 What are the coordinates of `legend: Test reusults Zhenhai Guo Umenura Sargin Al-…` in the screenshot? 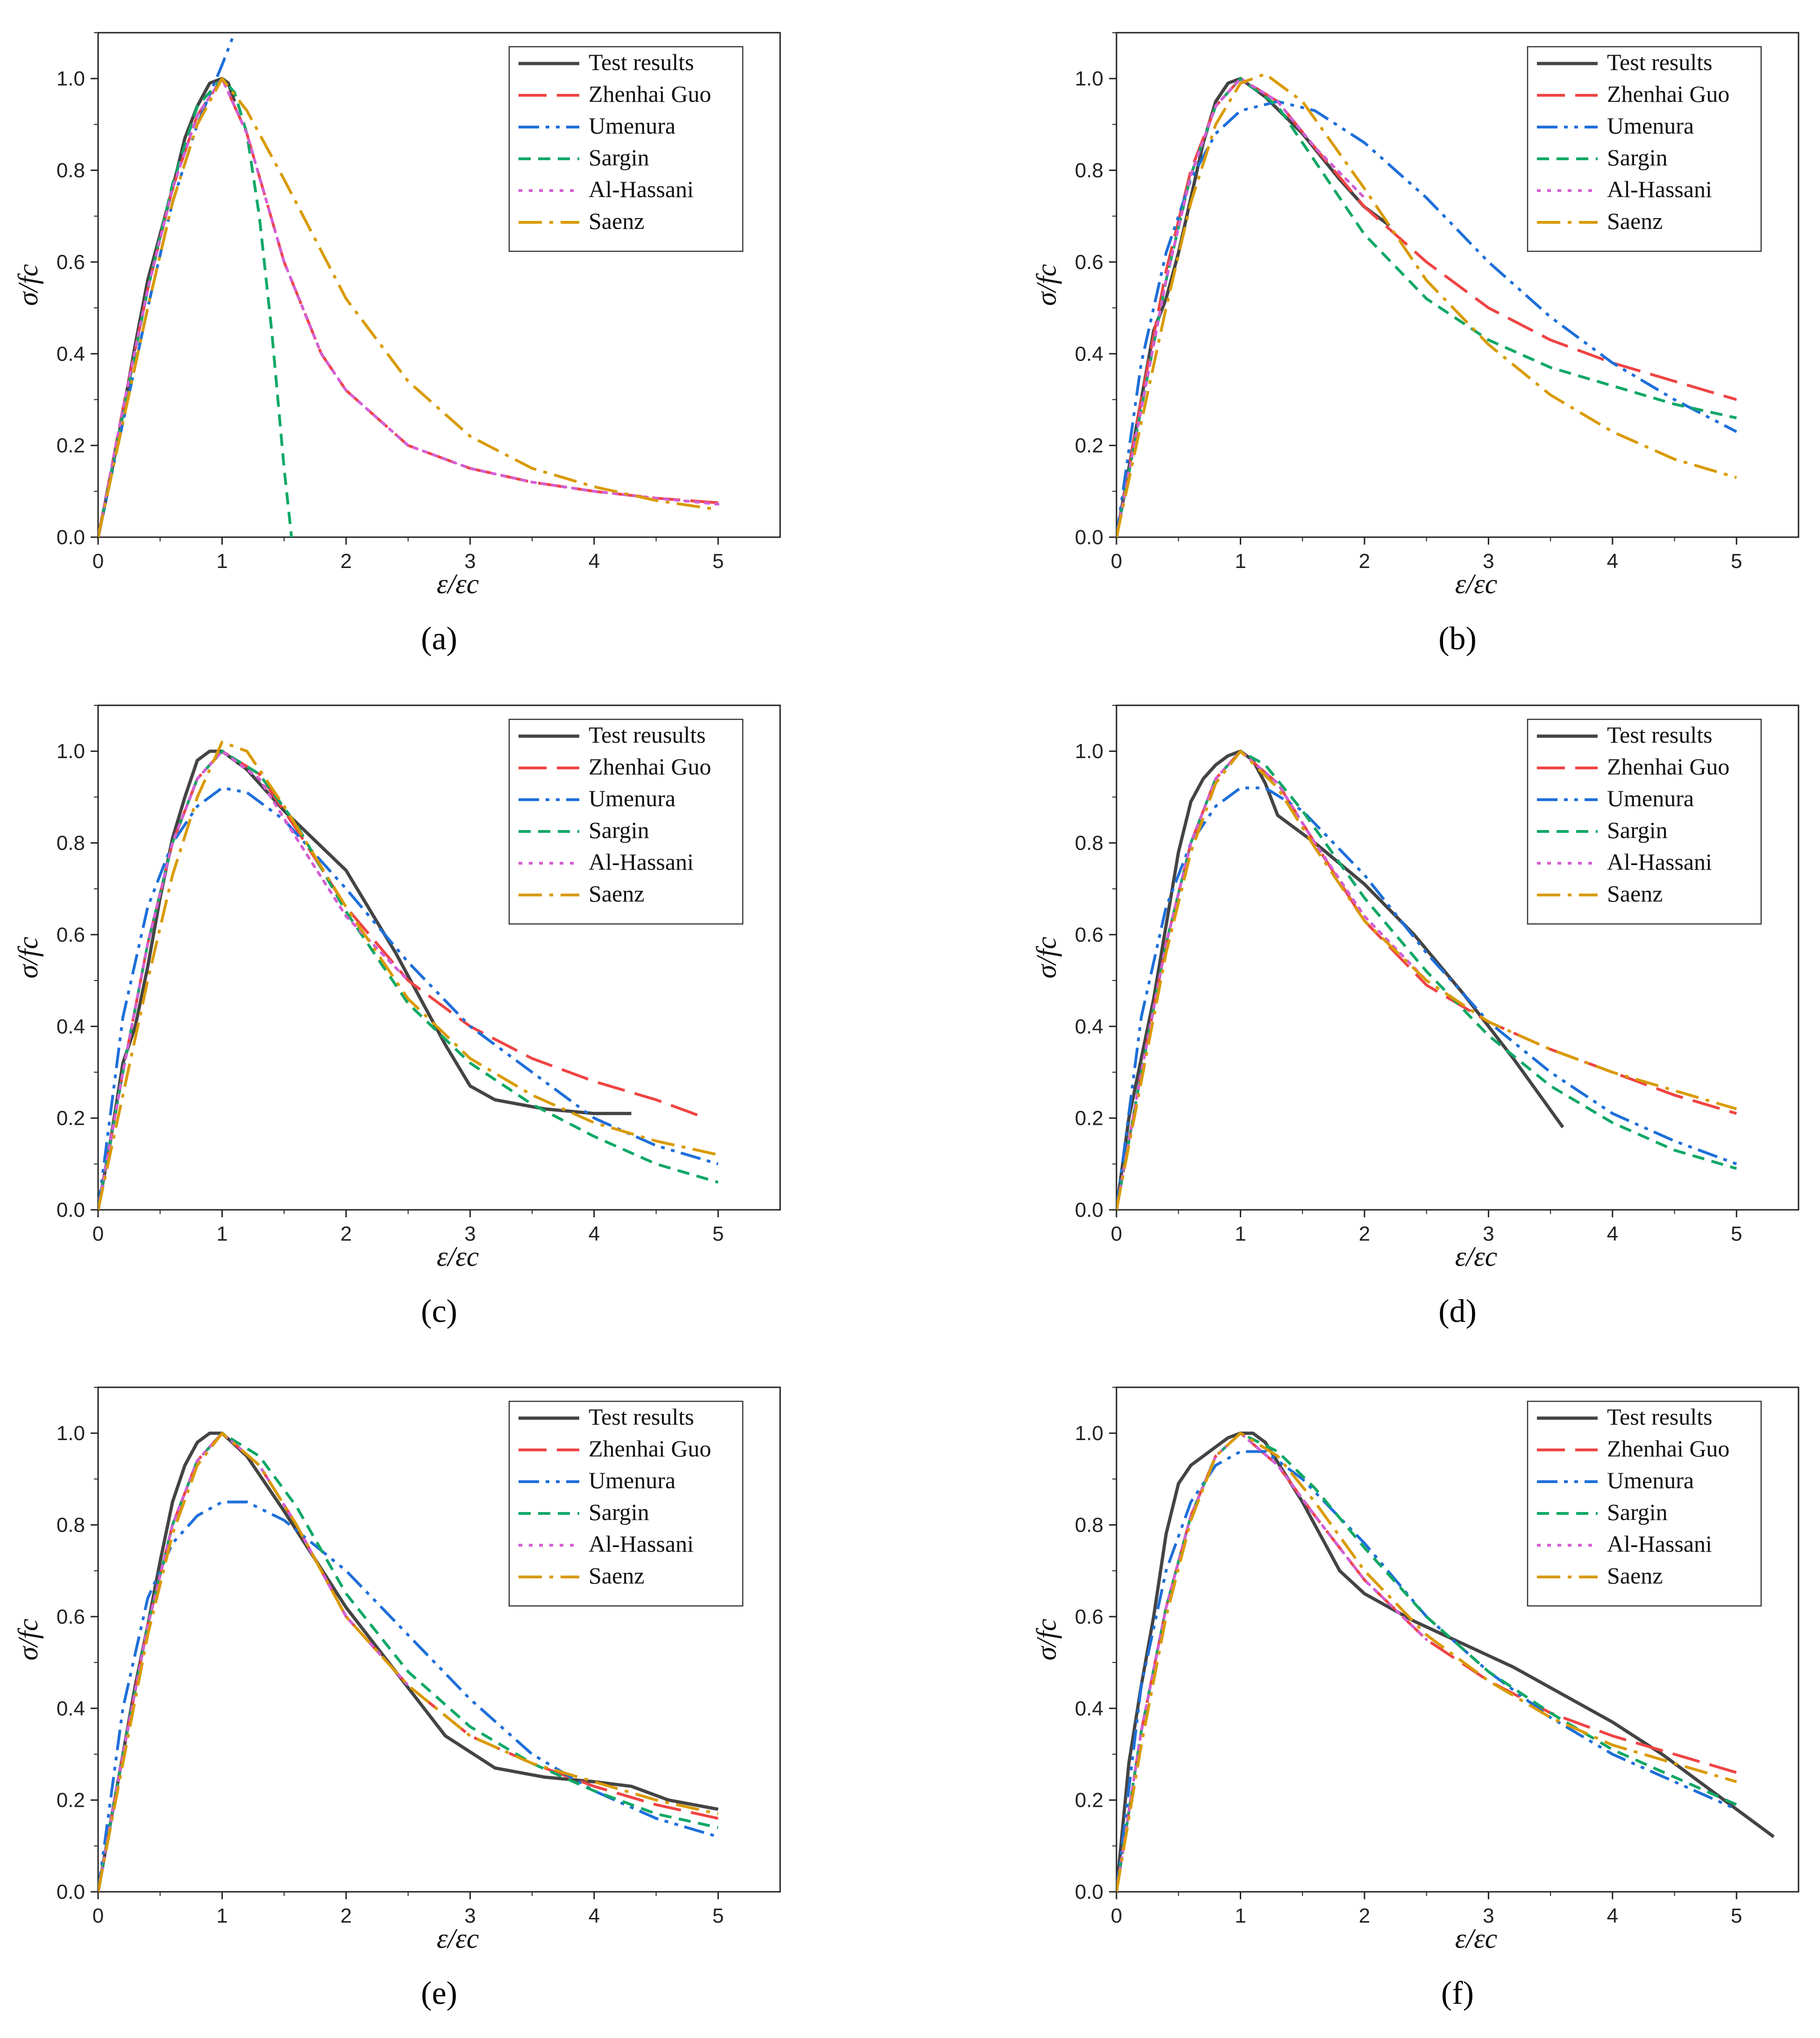 It's located at (626, 821).